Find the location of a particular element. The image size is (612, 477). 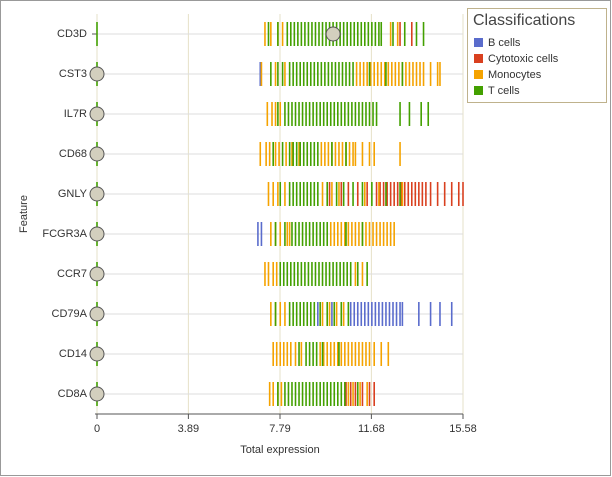

y-tick-label: IL7R is located at coordinates (75, 114).